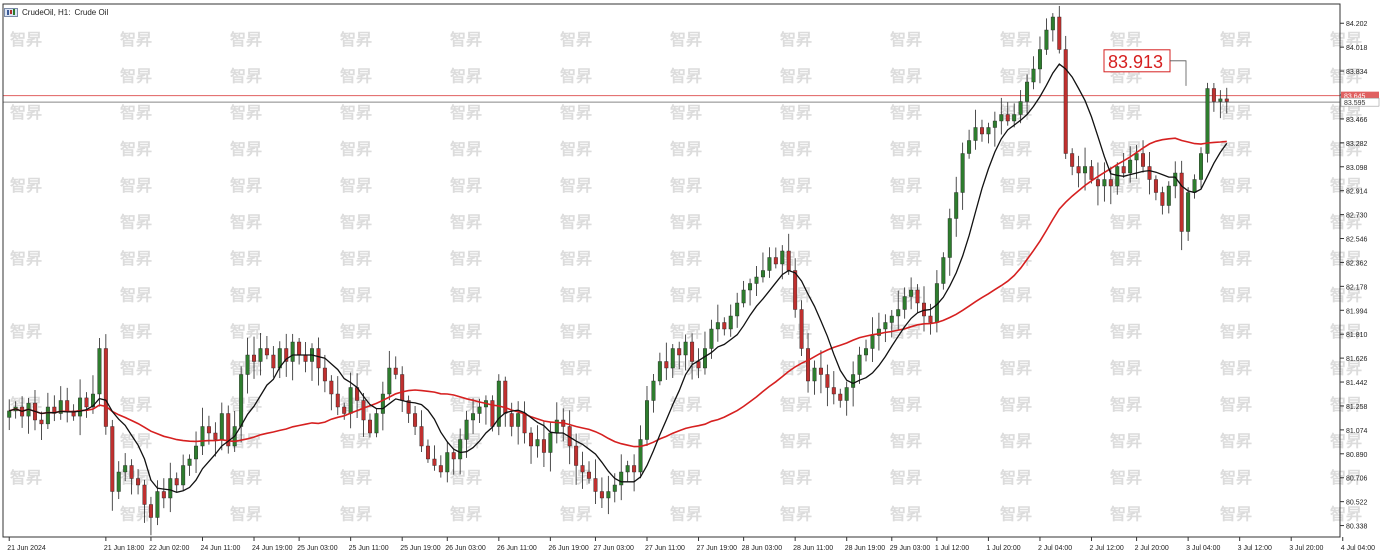  I want to click on y-tick-label: 83.834, so click(1357, 72).